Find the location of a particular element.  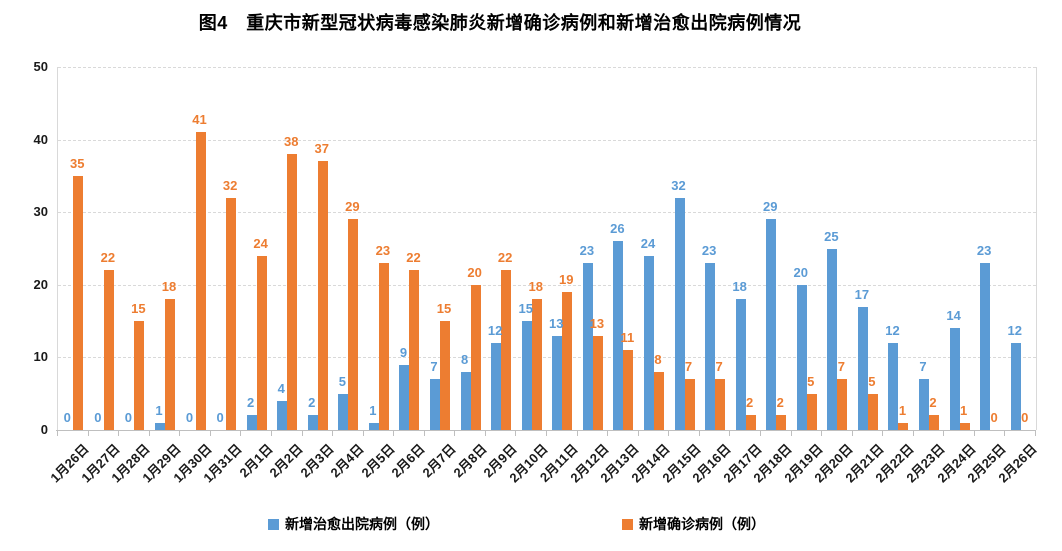

bar-value-label: 14 is located at coordinates (953, 316).